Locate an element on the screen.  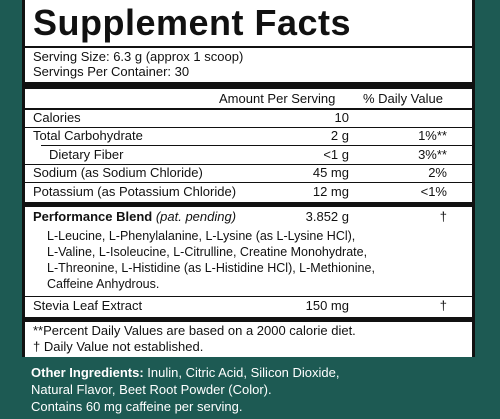
blend-dv: † is located at coordinates (443, 216).